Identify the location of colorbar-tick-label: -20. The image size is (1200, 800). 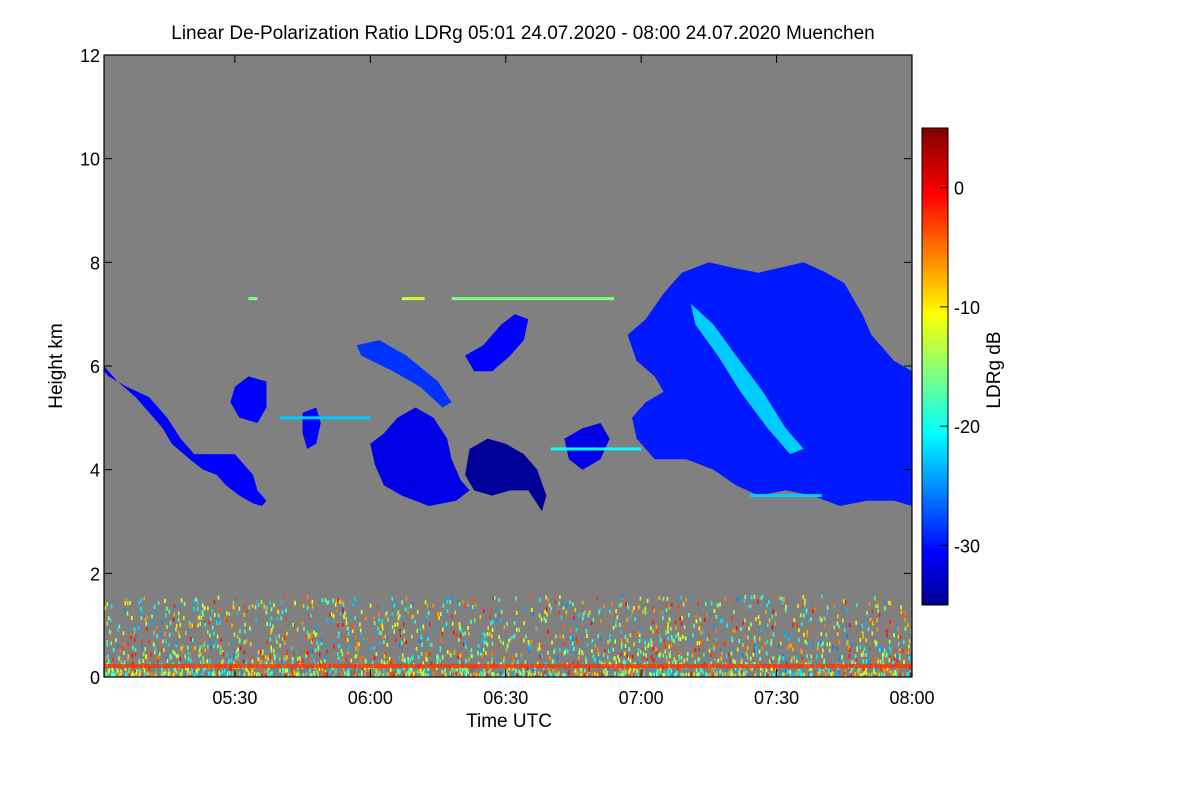
(967, 427).